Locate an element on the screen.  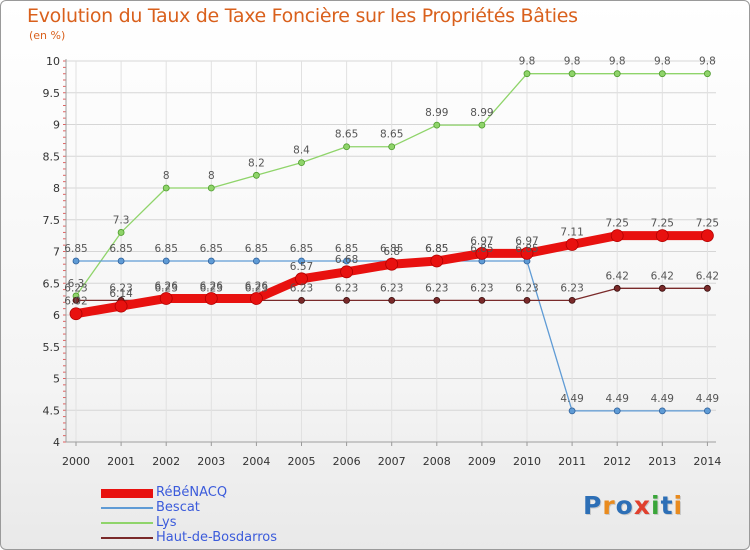
proxiti-logo: Proxiti is located at coordinates (633, 505).